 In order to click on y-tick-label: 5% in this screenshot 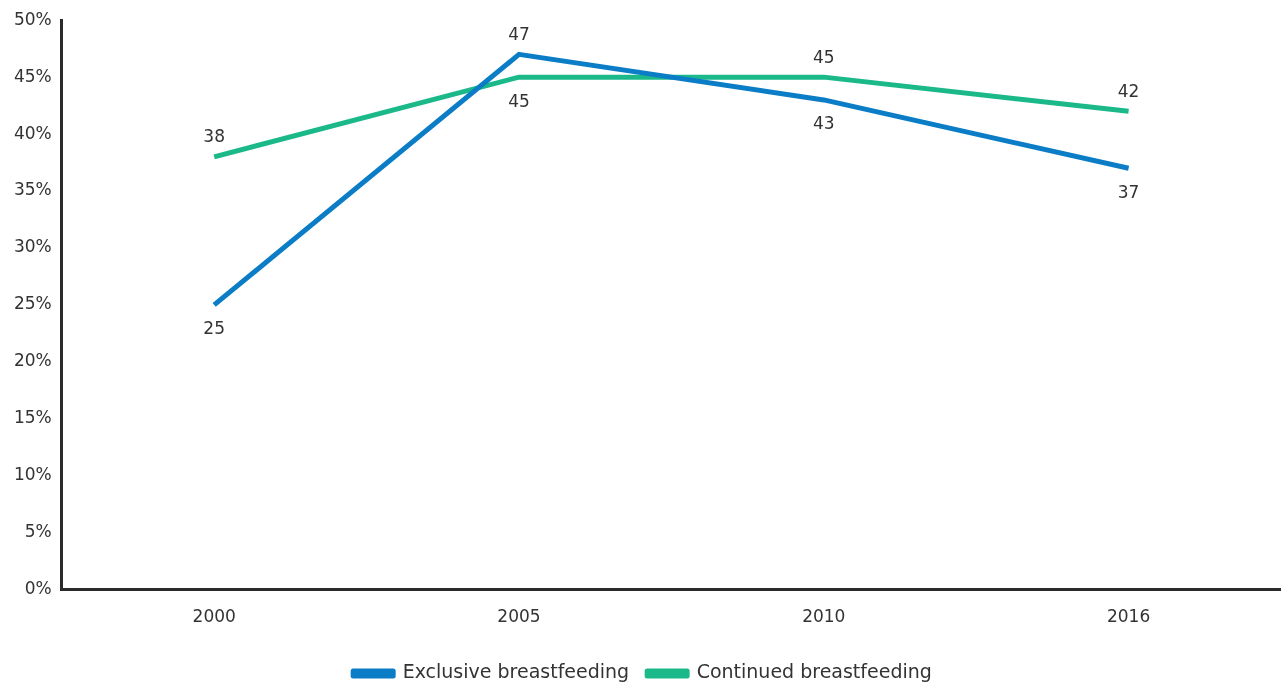, I will do `click(38, 531)`.